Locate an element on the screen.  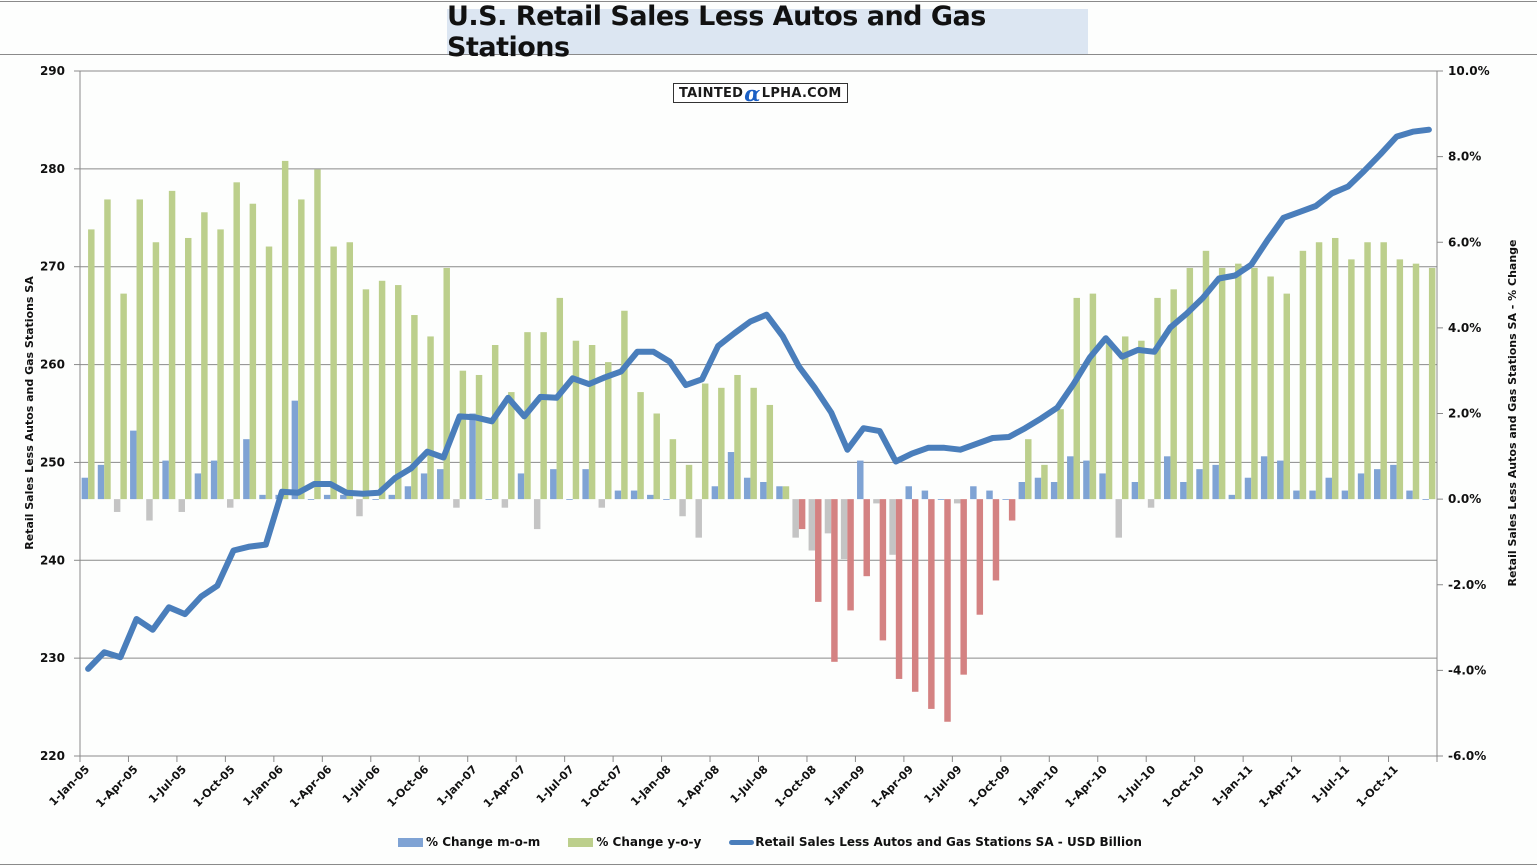
frame-top-border is located at coordinates (768, 1).